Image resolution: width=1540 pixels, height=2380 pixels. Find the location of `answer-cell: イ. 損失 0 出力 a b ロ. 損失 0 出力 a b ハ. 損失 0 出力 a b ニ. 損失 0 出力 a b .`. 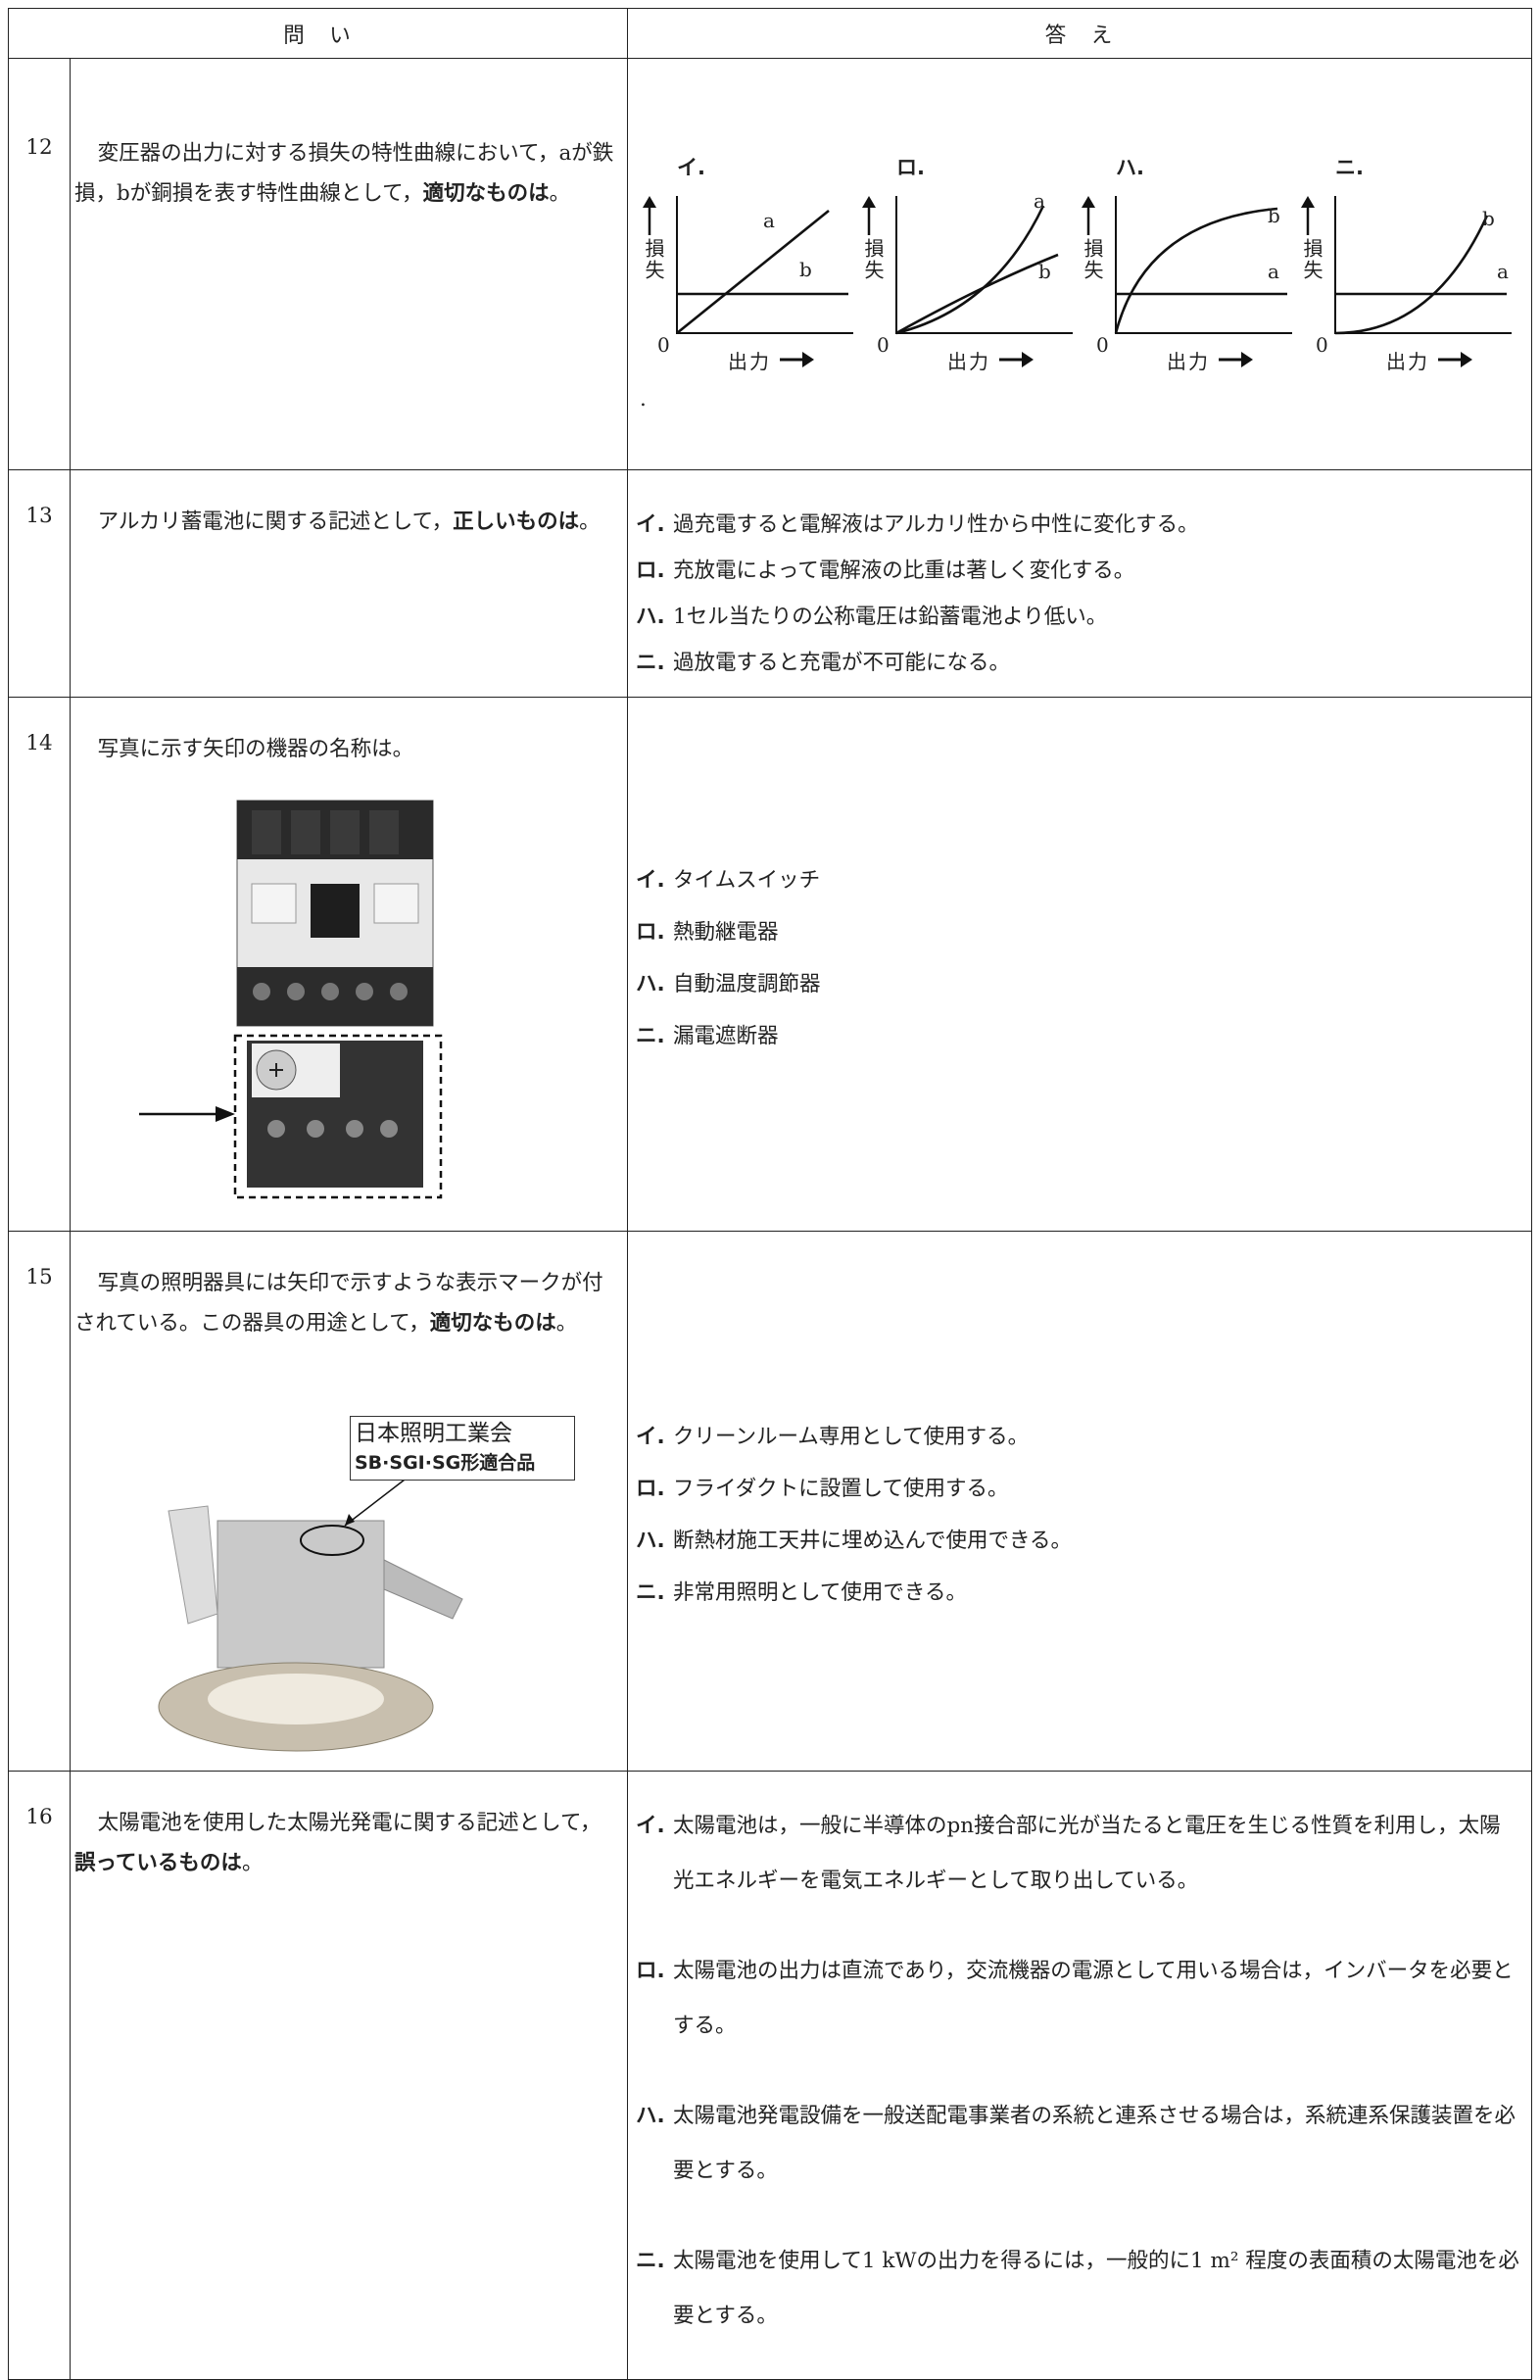

answer-cell: イ. 損失 0 出力 a b ロ. 損失 0 出力 a b ハ. 損失 0 出力 a b ニ. 損失 0 出力 a b . is located at coordinates (1080, 264).